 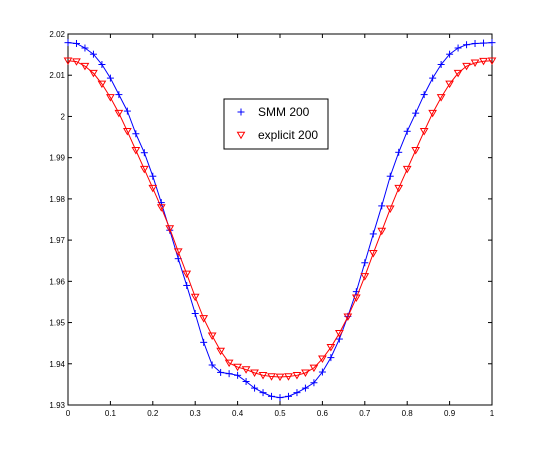 What do you see at coordinates (57, 281) in the screenshot?
I see `y-tick-label: 1.96` at bounding box center [57, 281].